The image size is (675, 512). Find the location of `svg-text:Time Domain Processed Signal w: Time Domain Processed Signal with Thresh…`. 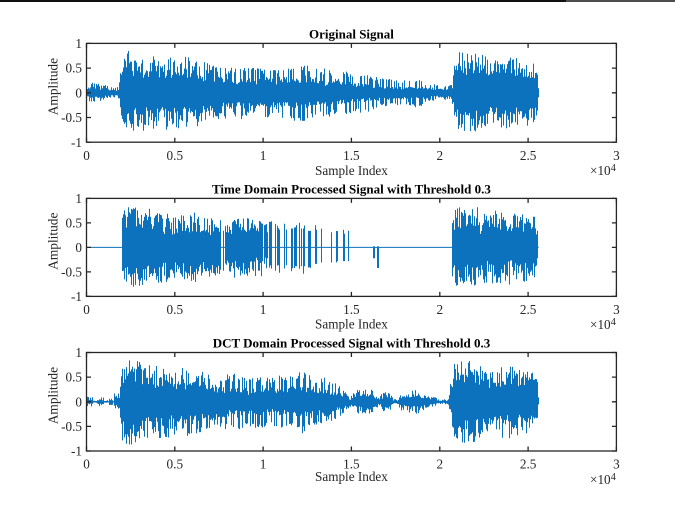

svg-text:Time Domain Processed Signal w: Time Domain Processed Signal with Thresh… is located at coordinates (351, 189).